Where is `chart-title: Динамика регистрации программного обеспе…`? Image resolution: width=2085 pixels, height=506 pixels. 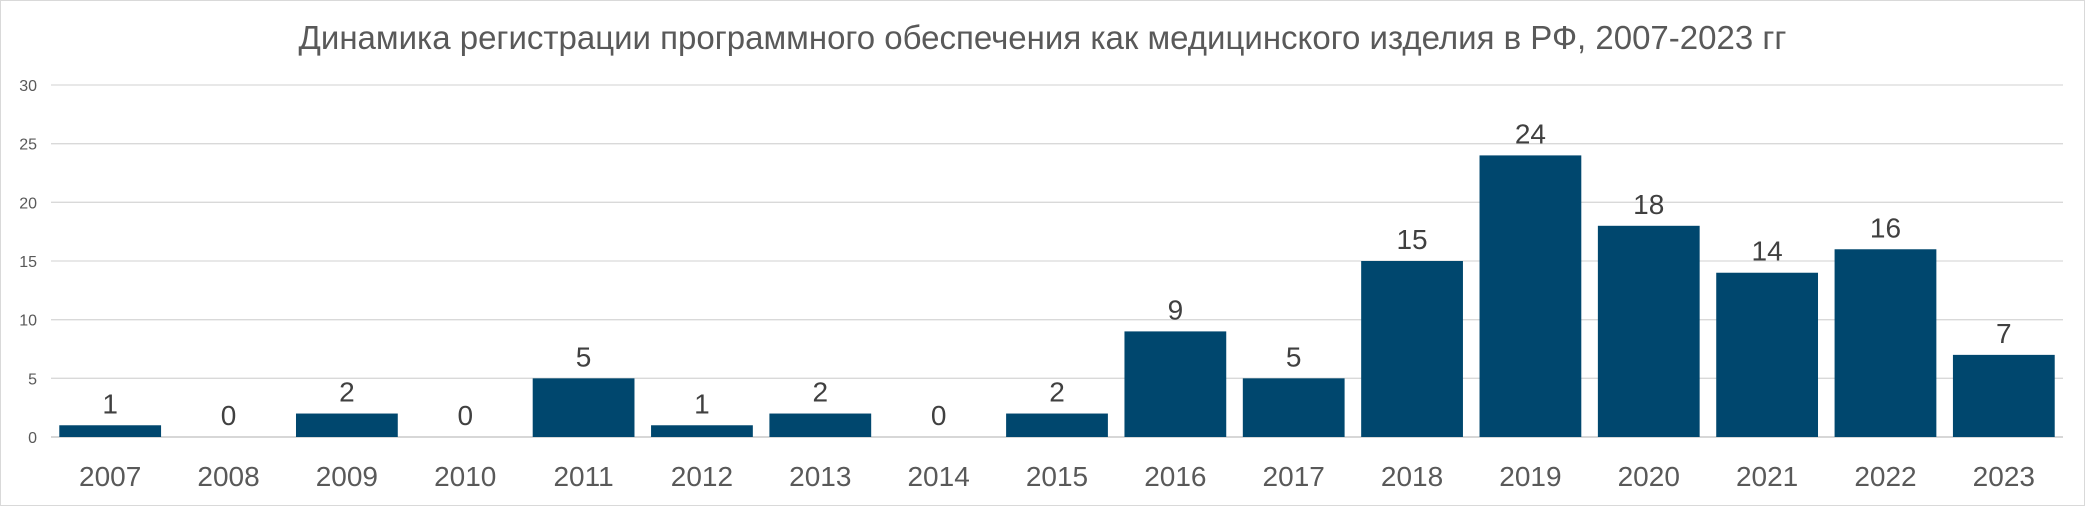
chart-title: Динамика регистрации программного обеспе… is located at coordinates (1042, 37).